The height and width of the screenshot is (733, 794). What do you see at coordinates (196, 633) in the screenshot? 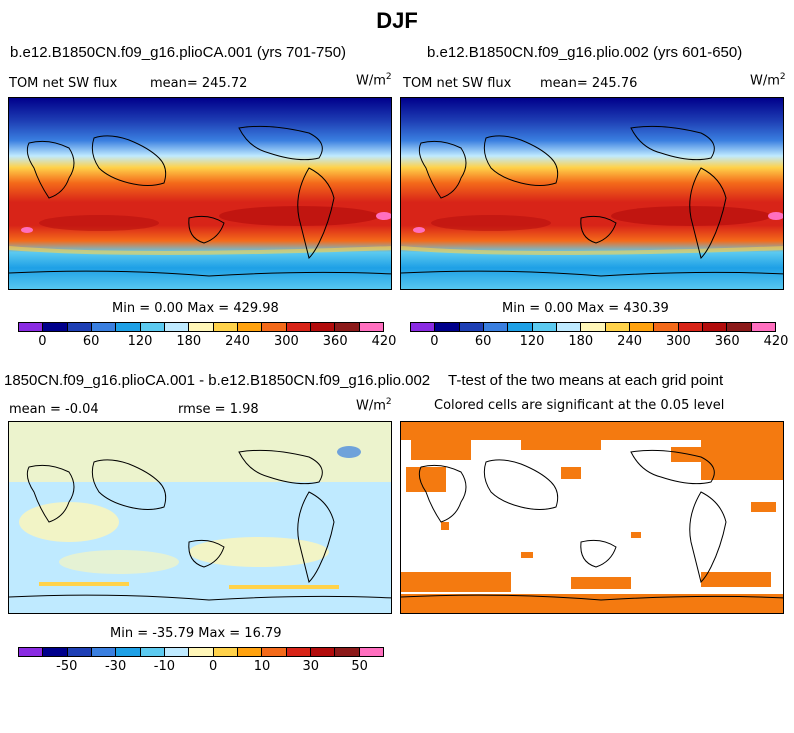
I see `minmax-bottom-left: Min = -35.79 Max = 16.79` at bounding box center [196, 633].